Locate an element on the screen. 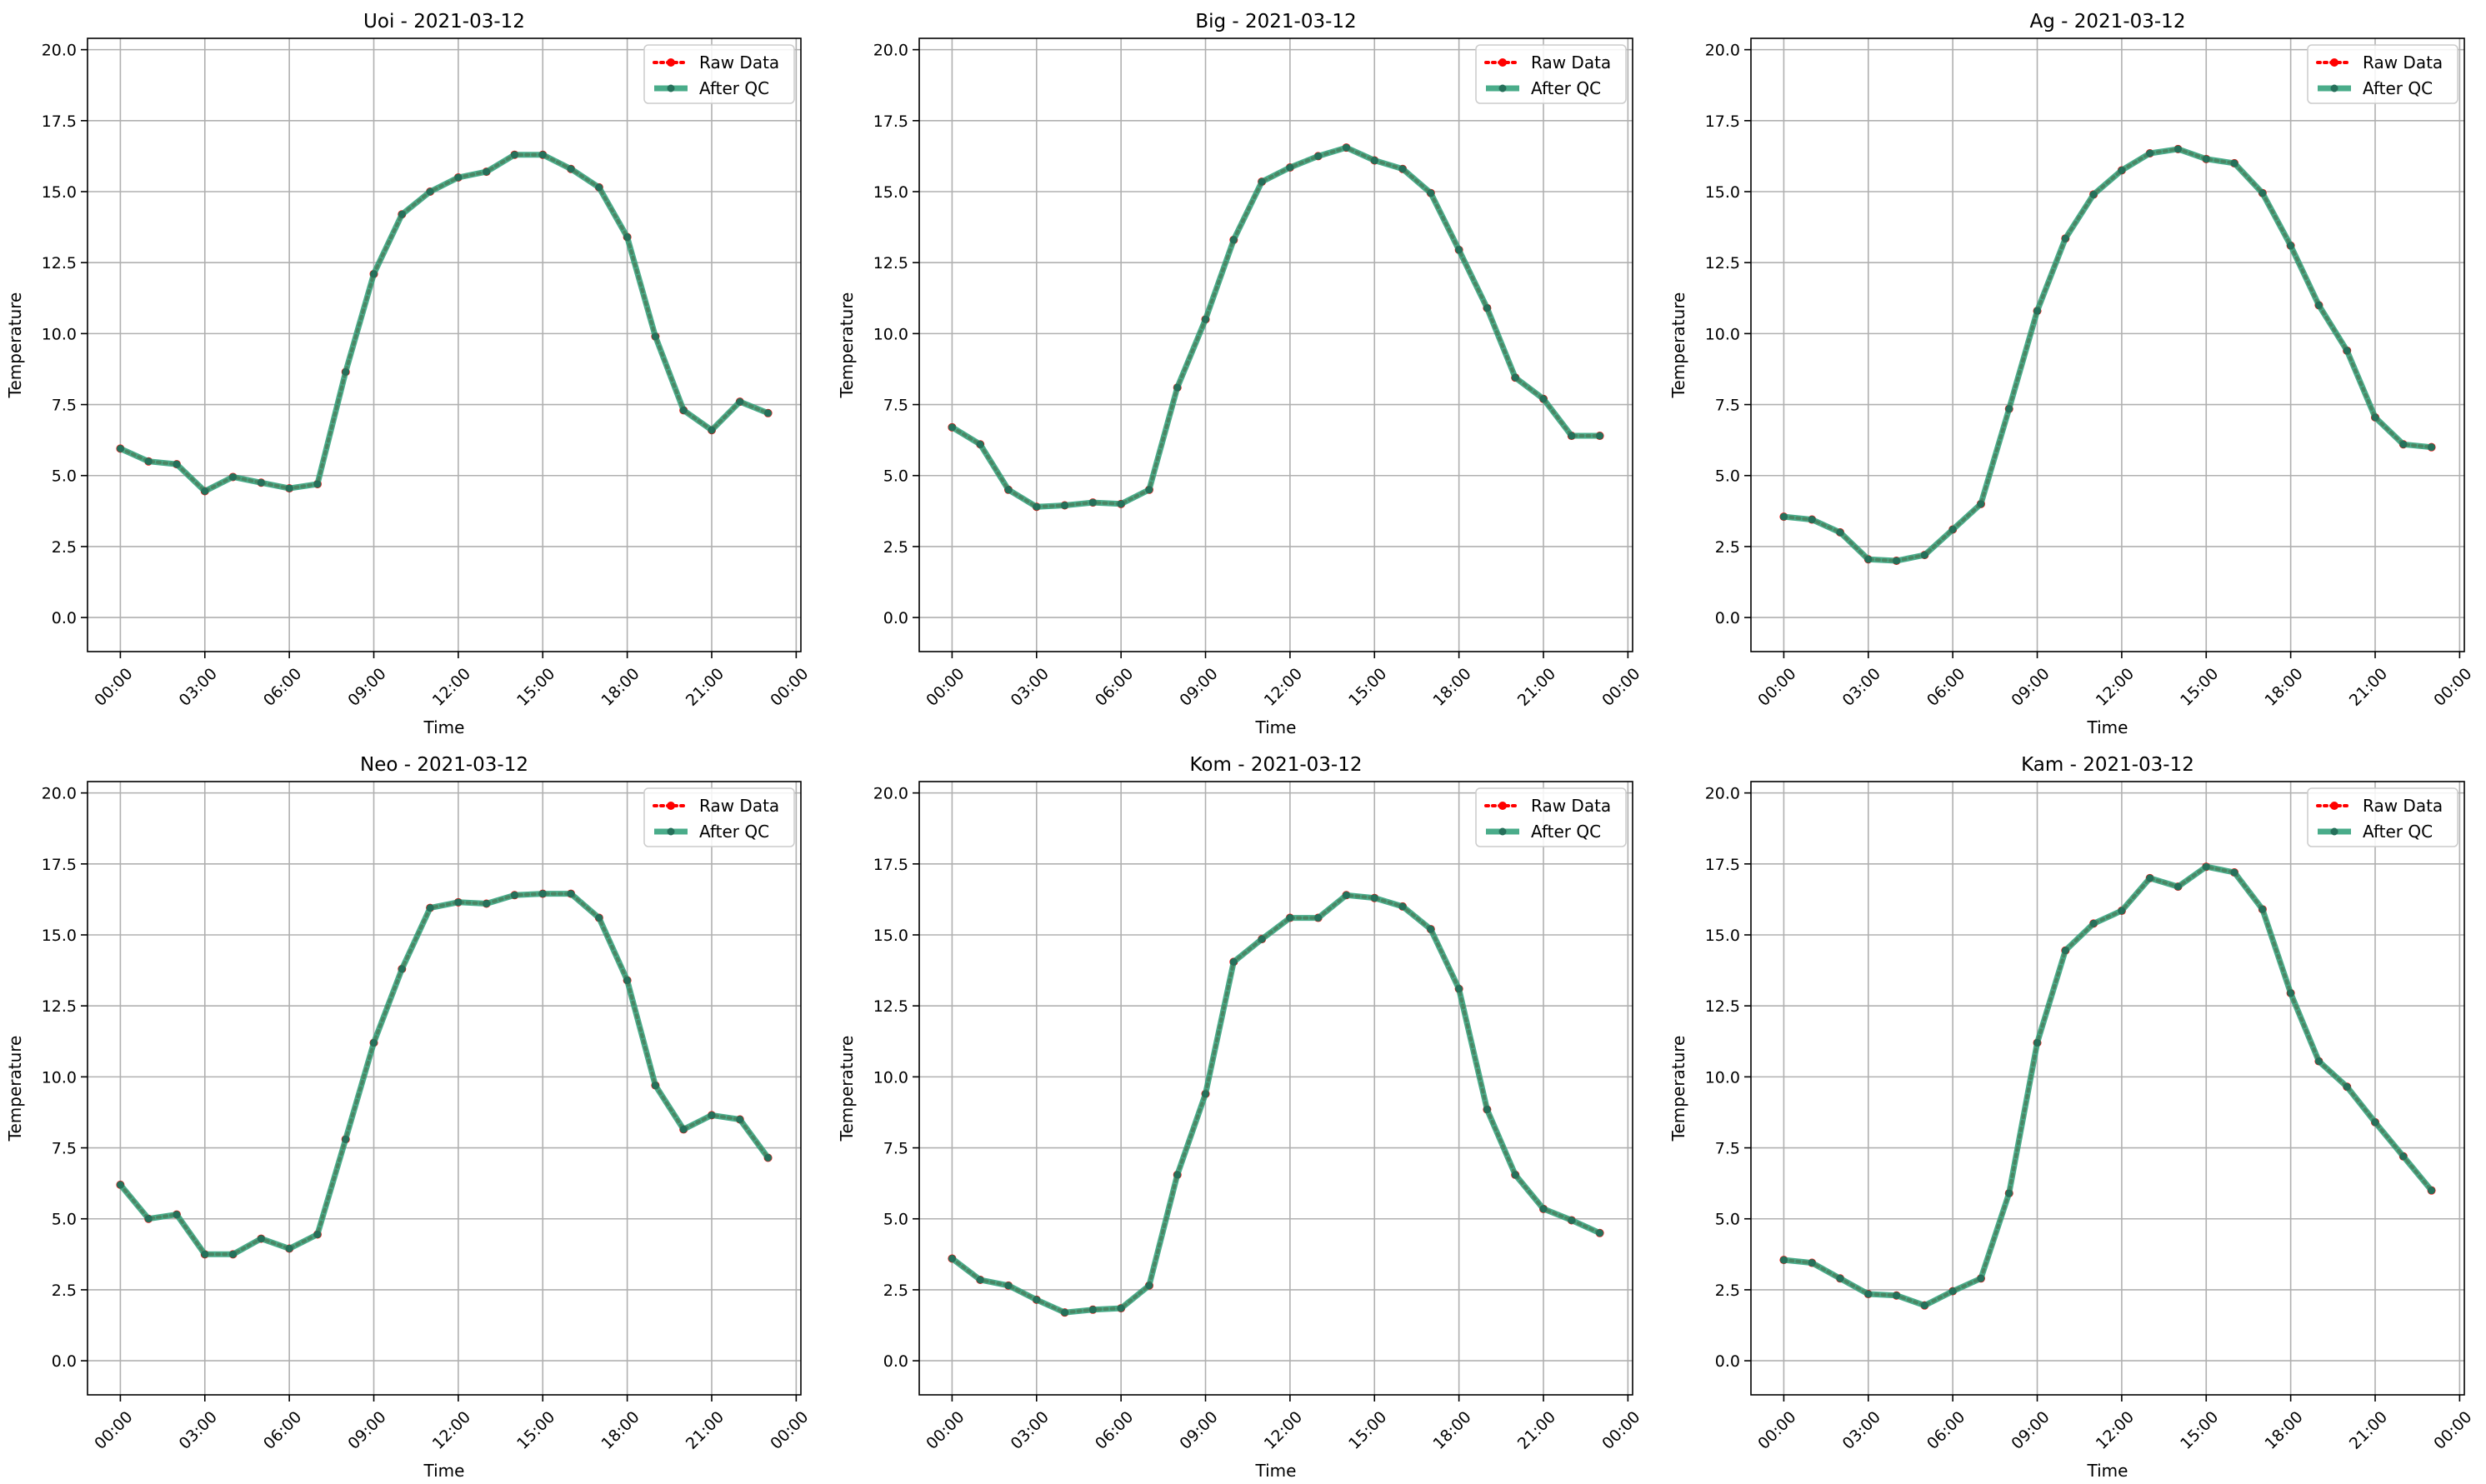 The image size is (2486, 1484). y-tick-label: 20.0 is located at coordinates (1723, 51).